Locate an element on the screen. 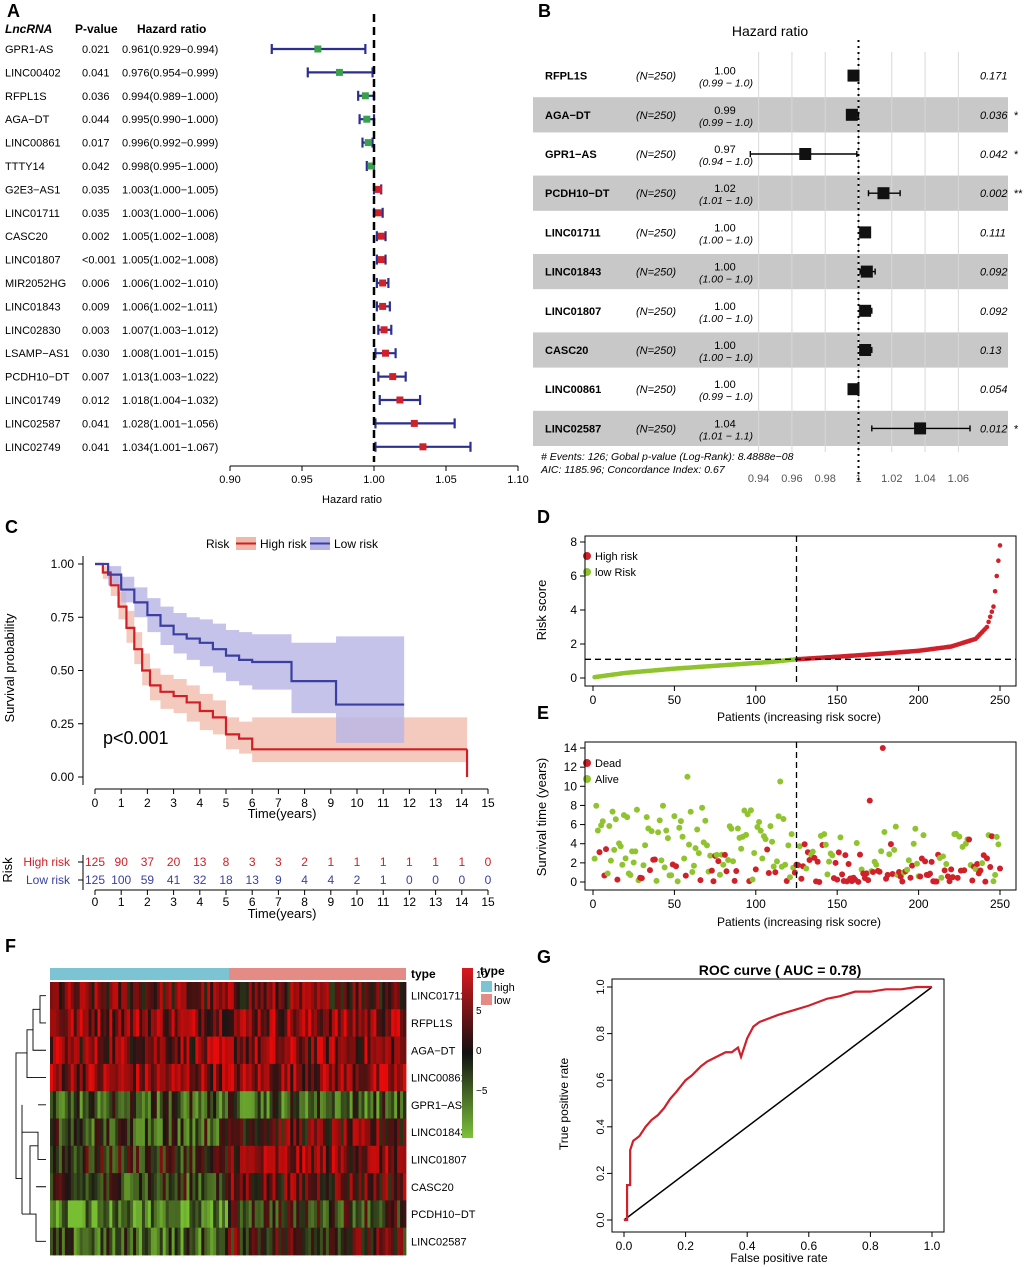 Image resolution: width=1024 pixels, height=1267 pixels. e-plot-frame is located at coordinates (800, 816).